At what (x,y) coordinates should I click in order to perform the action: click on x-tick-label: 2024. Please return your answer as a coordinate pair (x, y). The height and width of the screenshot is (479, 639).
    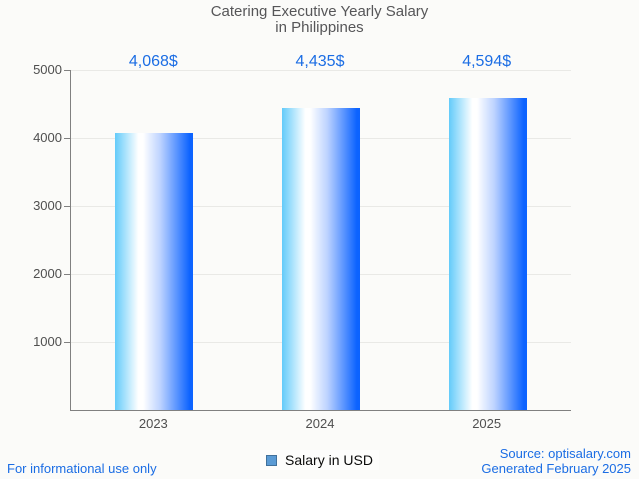
    Looking at the image, I should click on (320, 423).